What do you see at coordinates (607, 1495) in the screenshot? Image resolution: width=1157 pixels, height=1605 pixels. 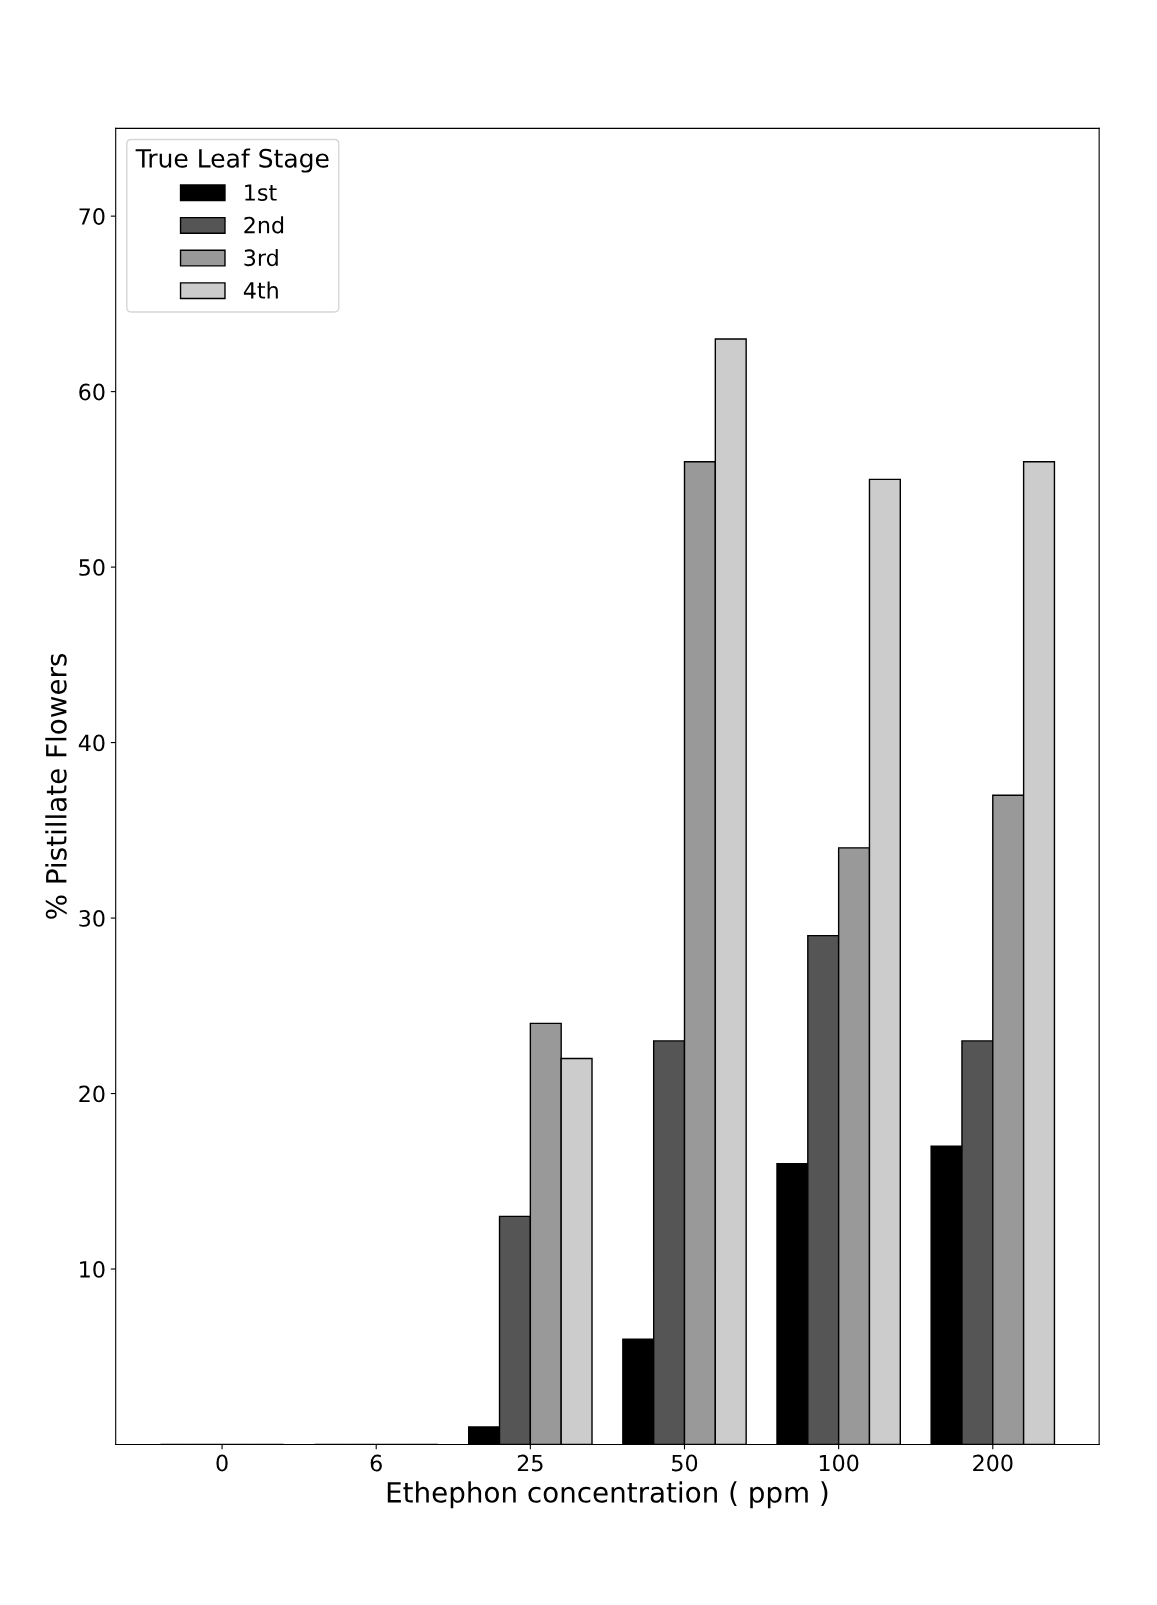 I see `x-axis-title: Ethephon concentration ( ppm )` at bounding box center [607, 1495].